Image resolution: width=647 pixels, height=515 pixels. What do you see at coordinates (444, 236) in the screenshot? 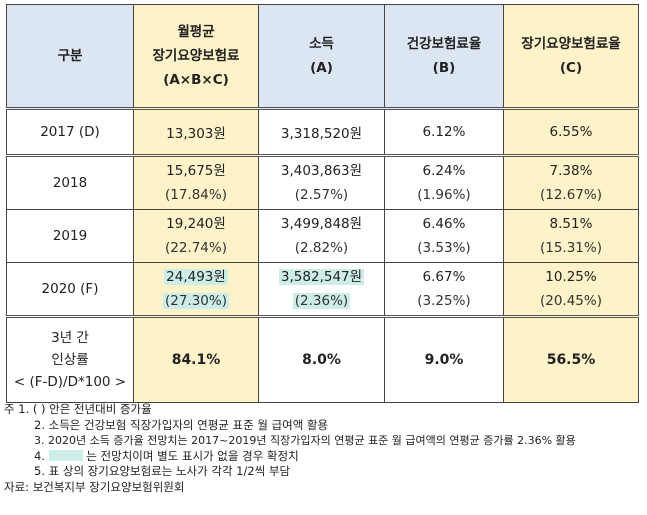
I see `health-rate-cell: 6.46% (3.53%)` at bounding box center [444, 236].